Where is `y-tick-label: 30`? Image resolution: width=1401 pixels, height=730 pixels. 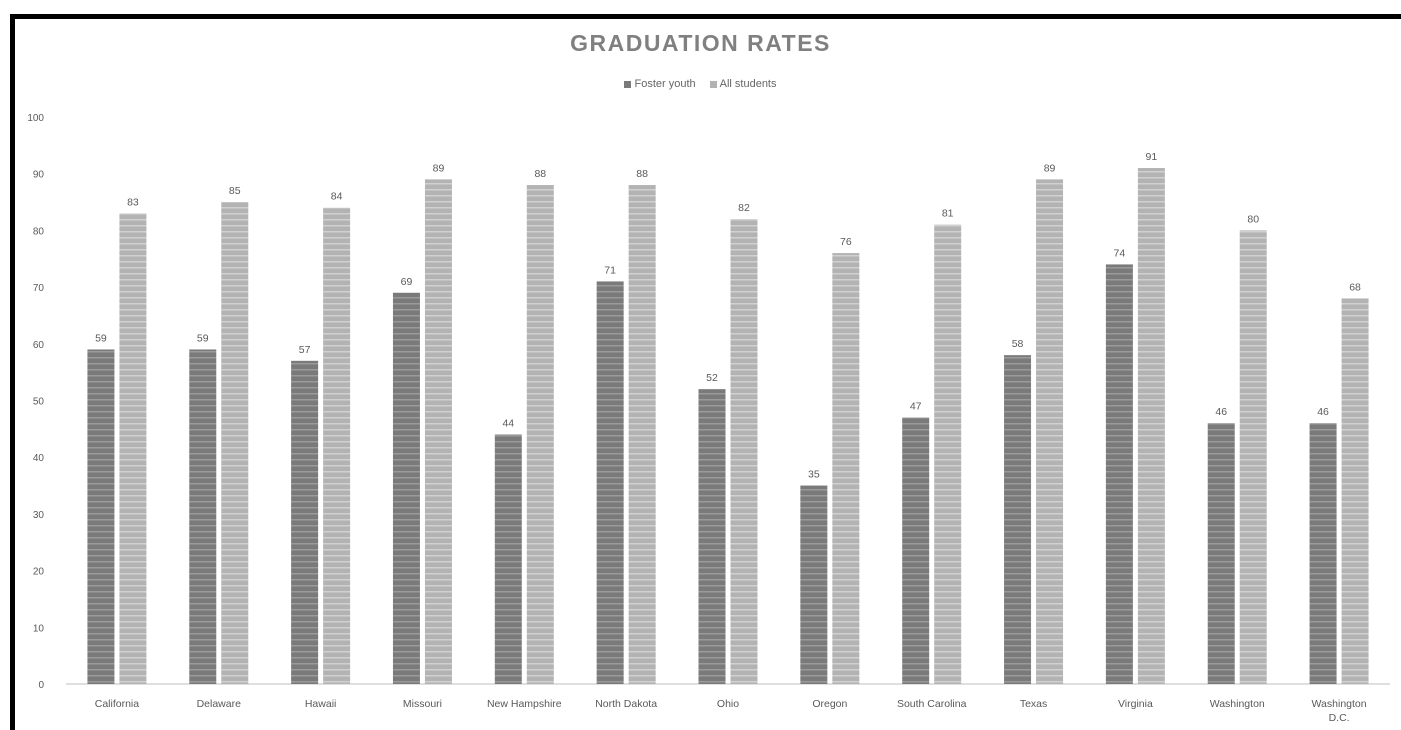
y-tick-label: 30 is located at coordinates (39, 515).